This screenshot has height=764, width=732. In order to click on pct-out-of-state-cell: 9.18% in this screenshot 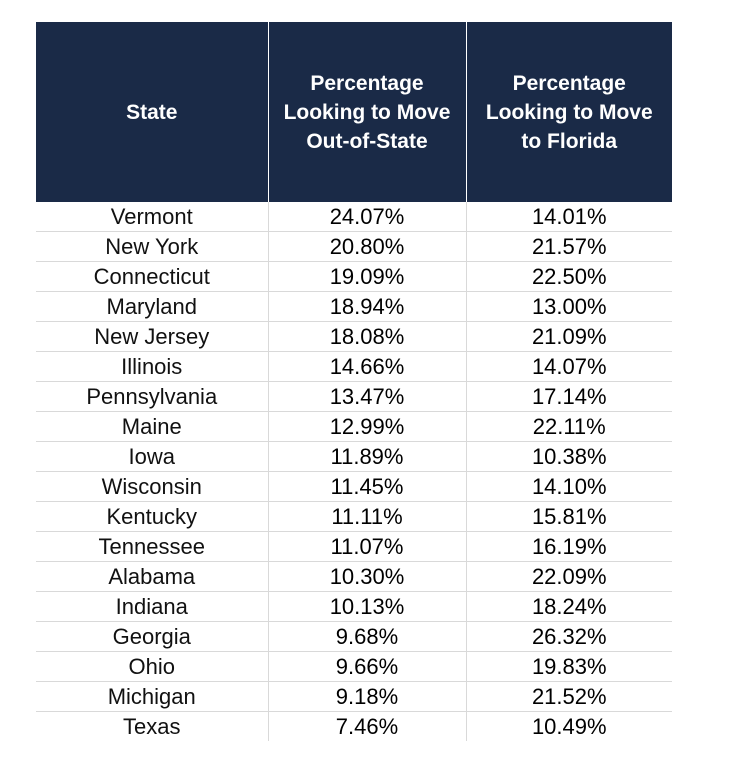, I will do `click(366, 696)`.